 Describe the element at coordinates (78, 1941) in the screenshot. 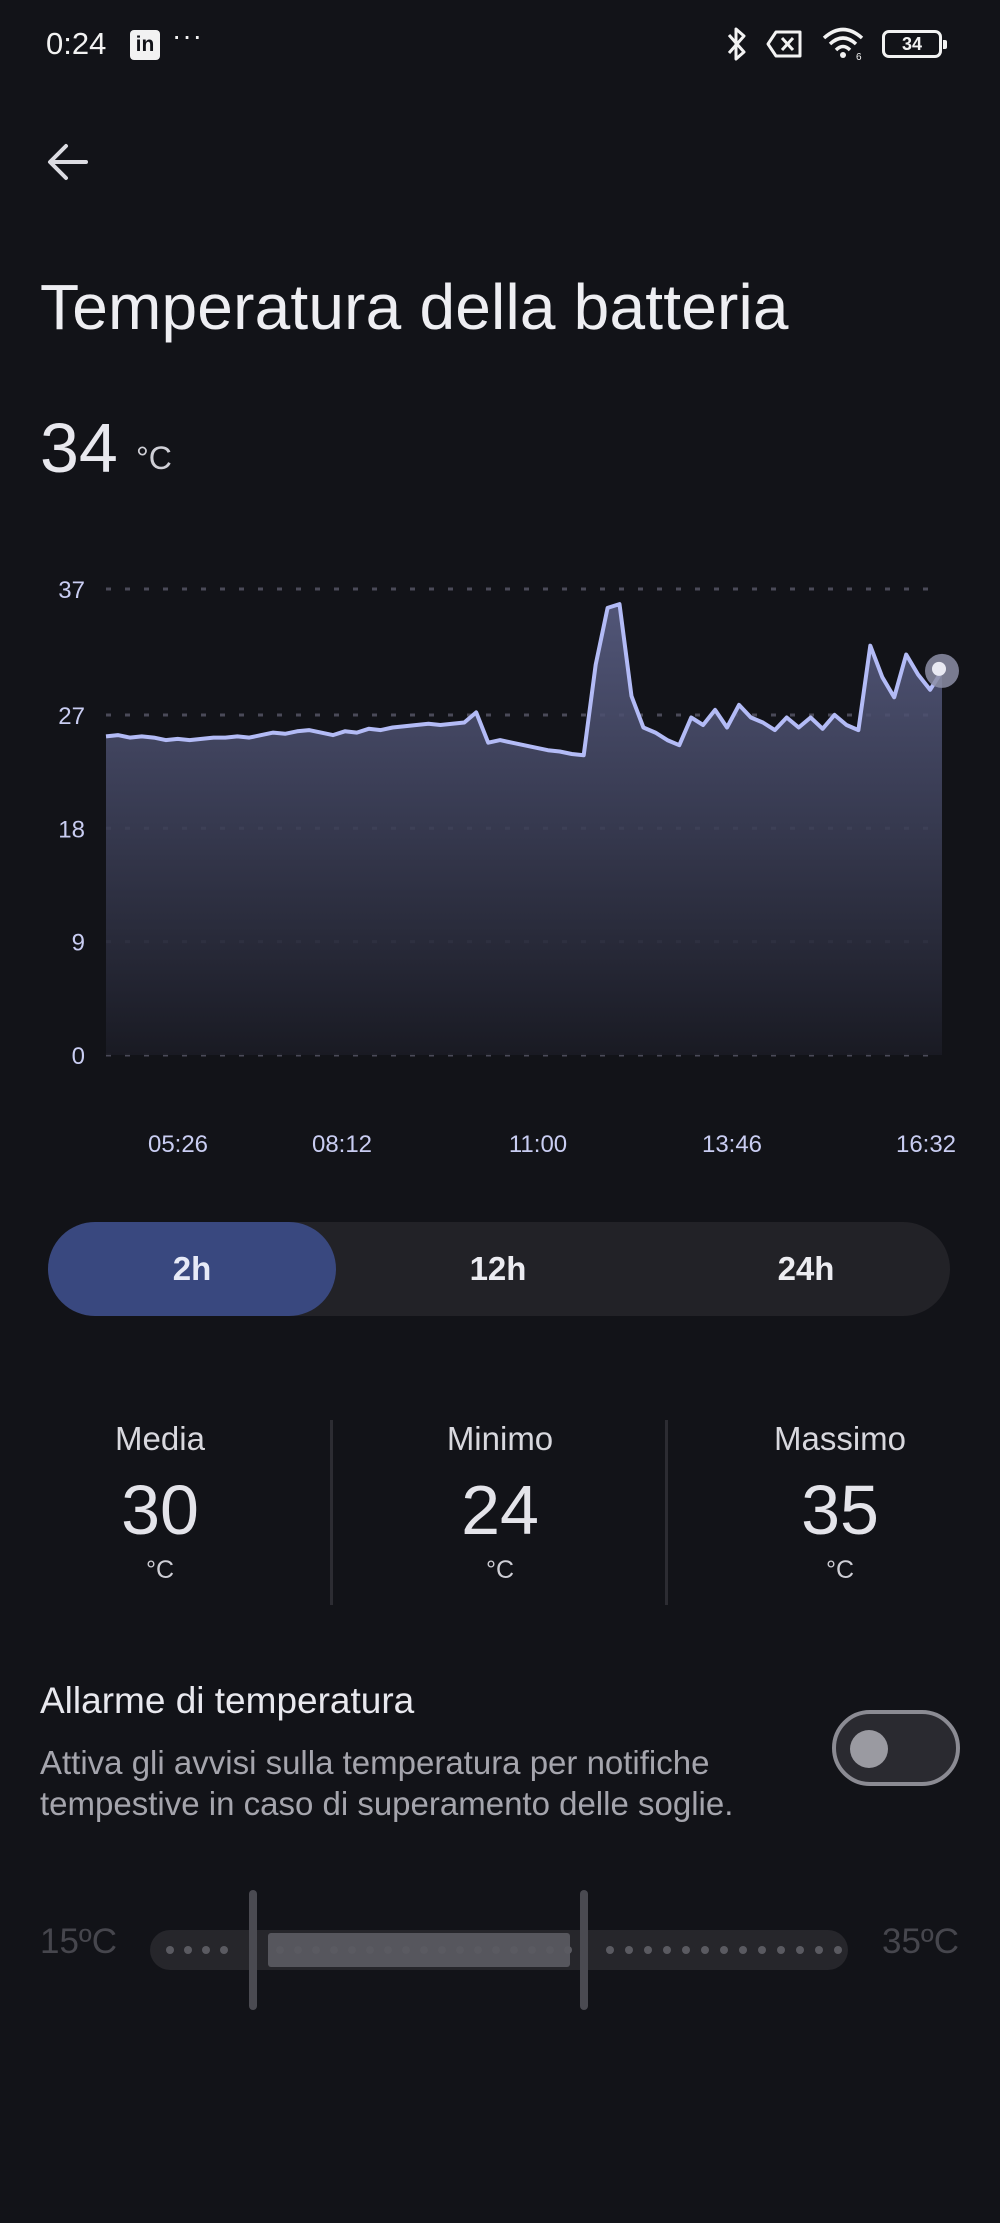

I see `threshold-min-label: 15ºC` at that location.